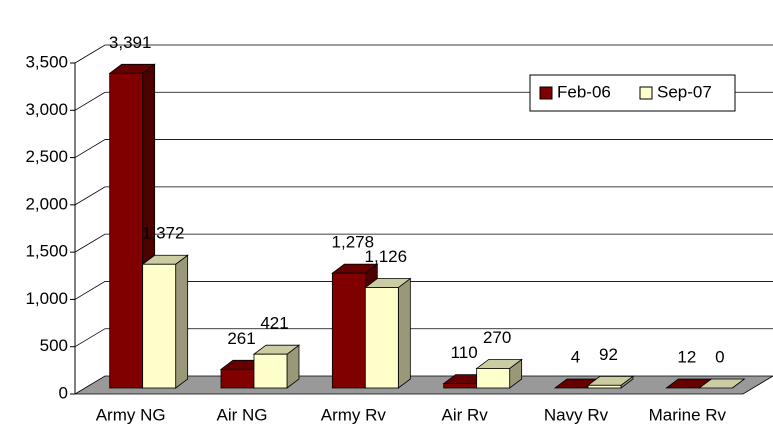 The image size is (773, 435). What do you see at coordinates (684, 91) in the screenshot?
I see `legend-label: Sep-07` at bounding box center [684, 91].